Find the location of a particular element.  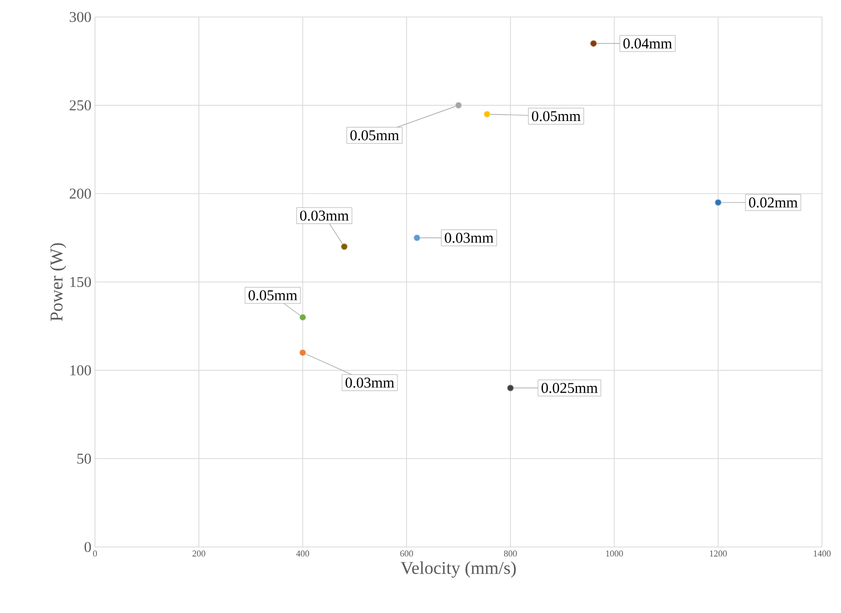

y-axis-title: Power (W) is located at coordinates (58, 282).